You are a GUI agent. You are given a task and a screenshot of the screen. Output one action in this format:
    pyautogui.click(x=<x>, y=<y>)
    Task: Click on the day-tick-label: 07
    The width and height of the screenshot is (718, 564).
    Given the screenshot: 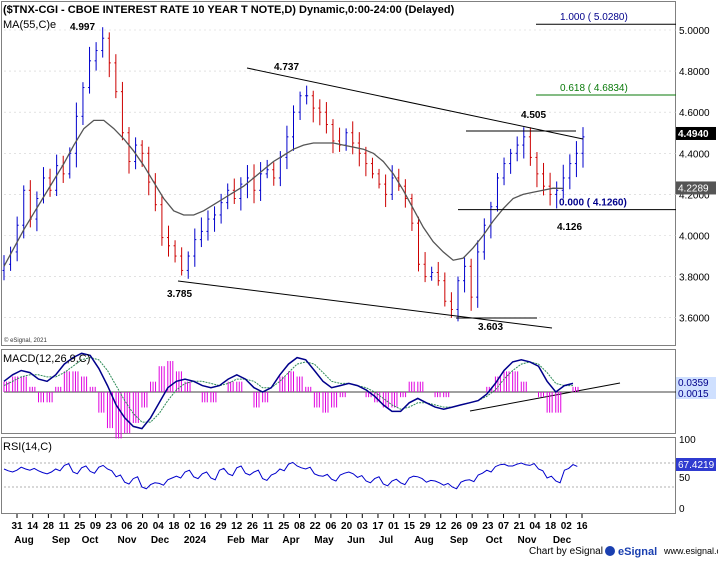 What is the action you would take?
    pyautogui.click(x=504, y=526)
    